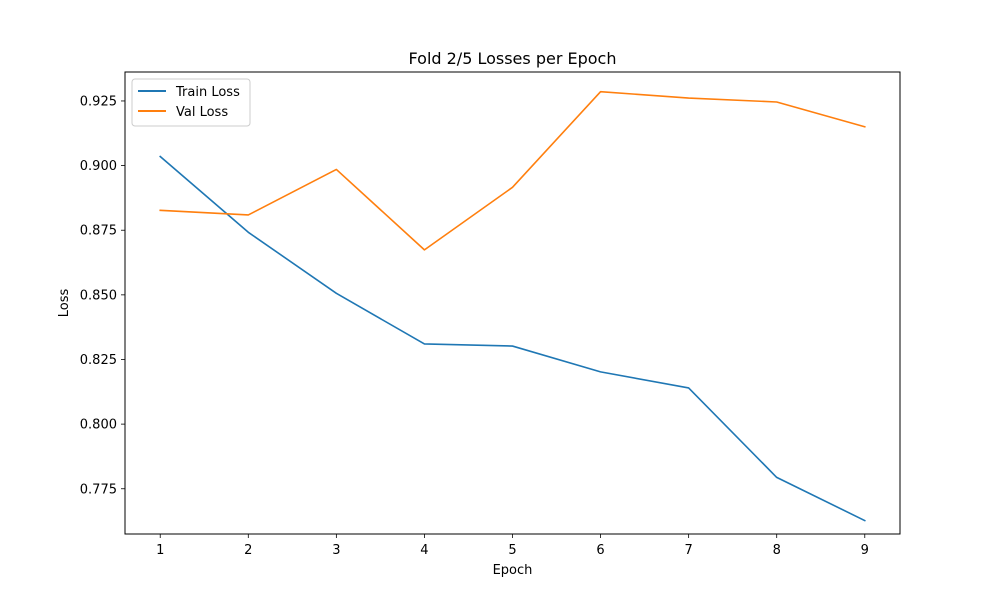 The width and height of the screenshot is (1000, 604). I want to click on chart-title: Fold 2/5 Losses per Epoch, so click(513, 58).